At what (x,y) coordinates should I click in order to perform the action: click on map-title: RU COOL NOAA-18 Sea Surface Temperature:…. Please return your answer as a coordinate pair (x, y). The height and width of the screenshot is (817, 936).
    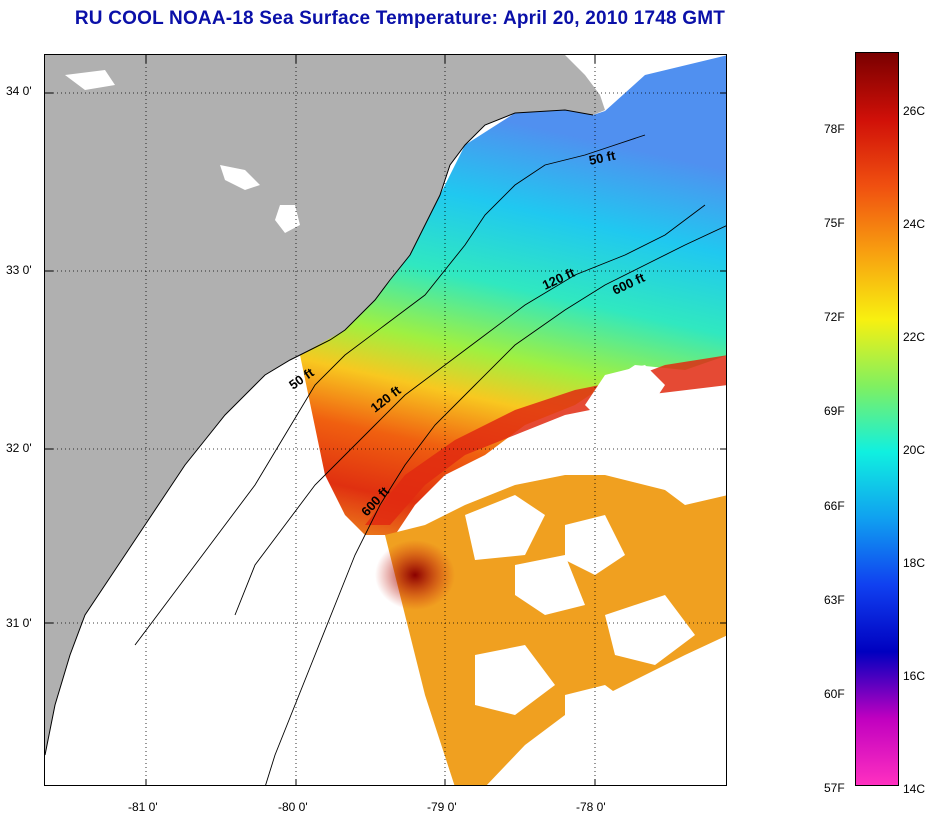
    Looking at the image, I should click on (400, 18).